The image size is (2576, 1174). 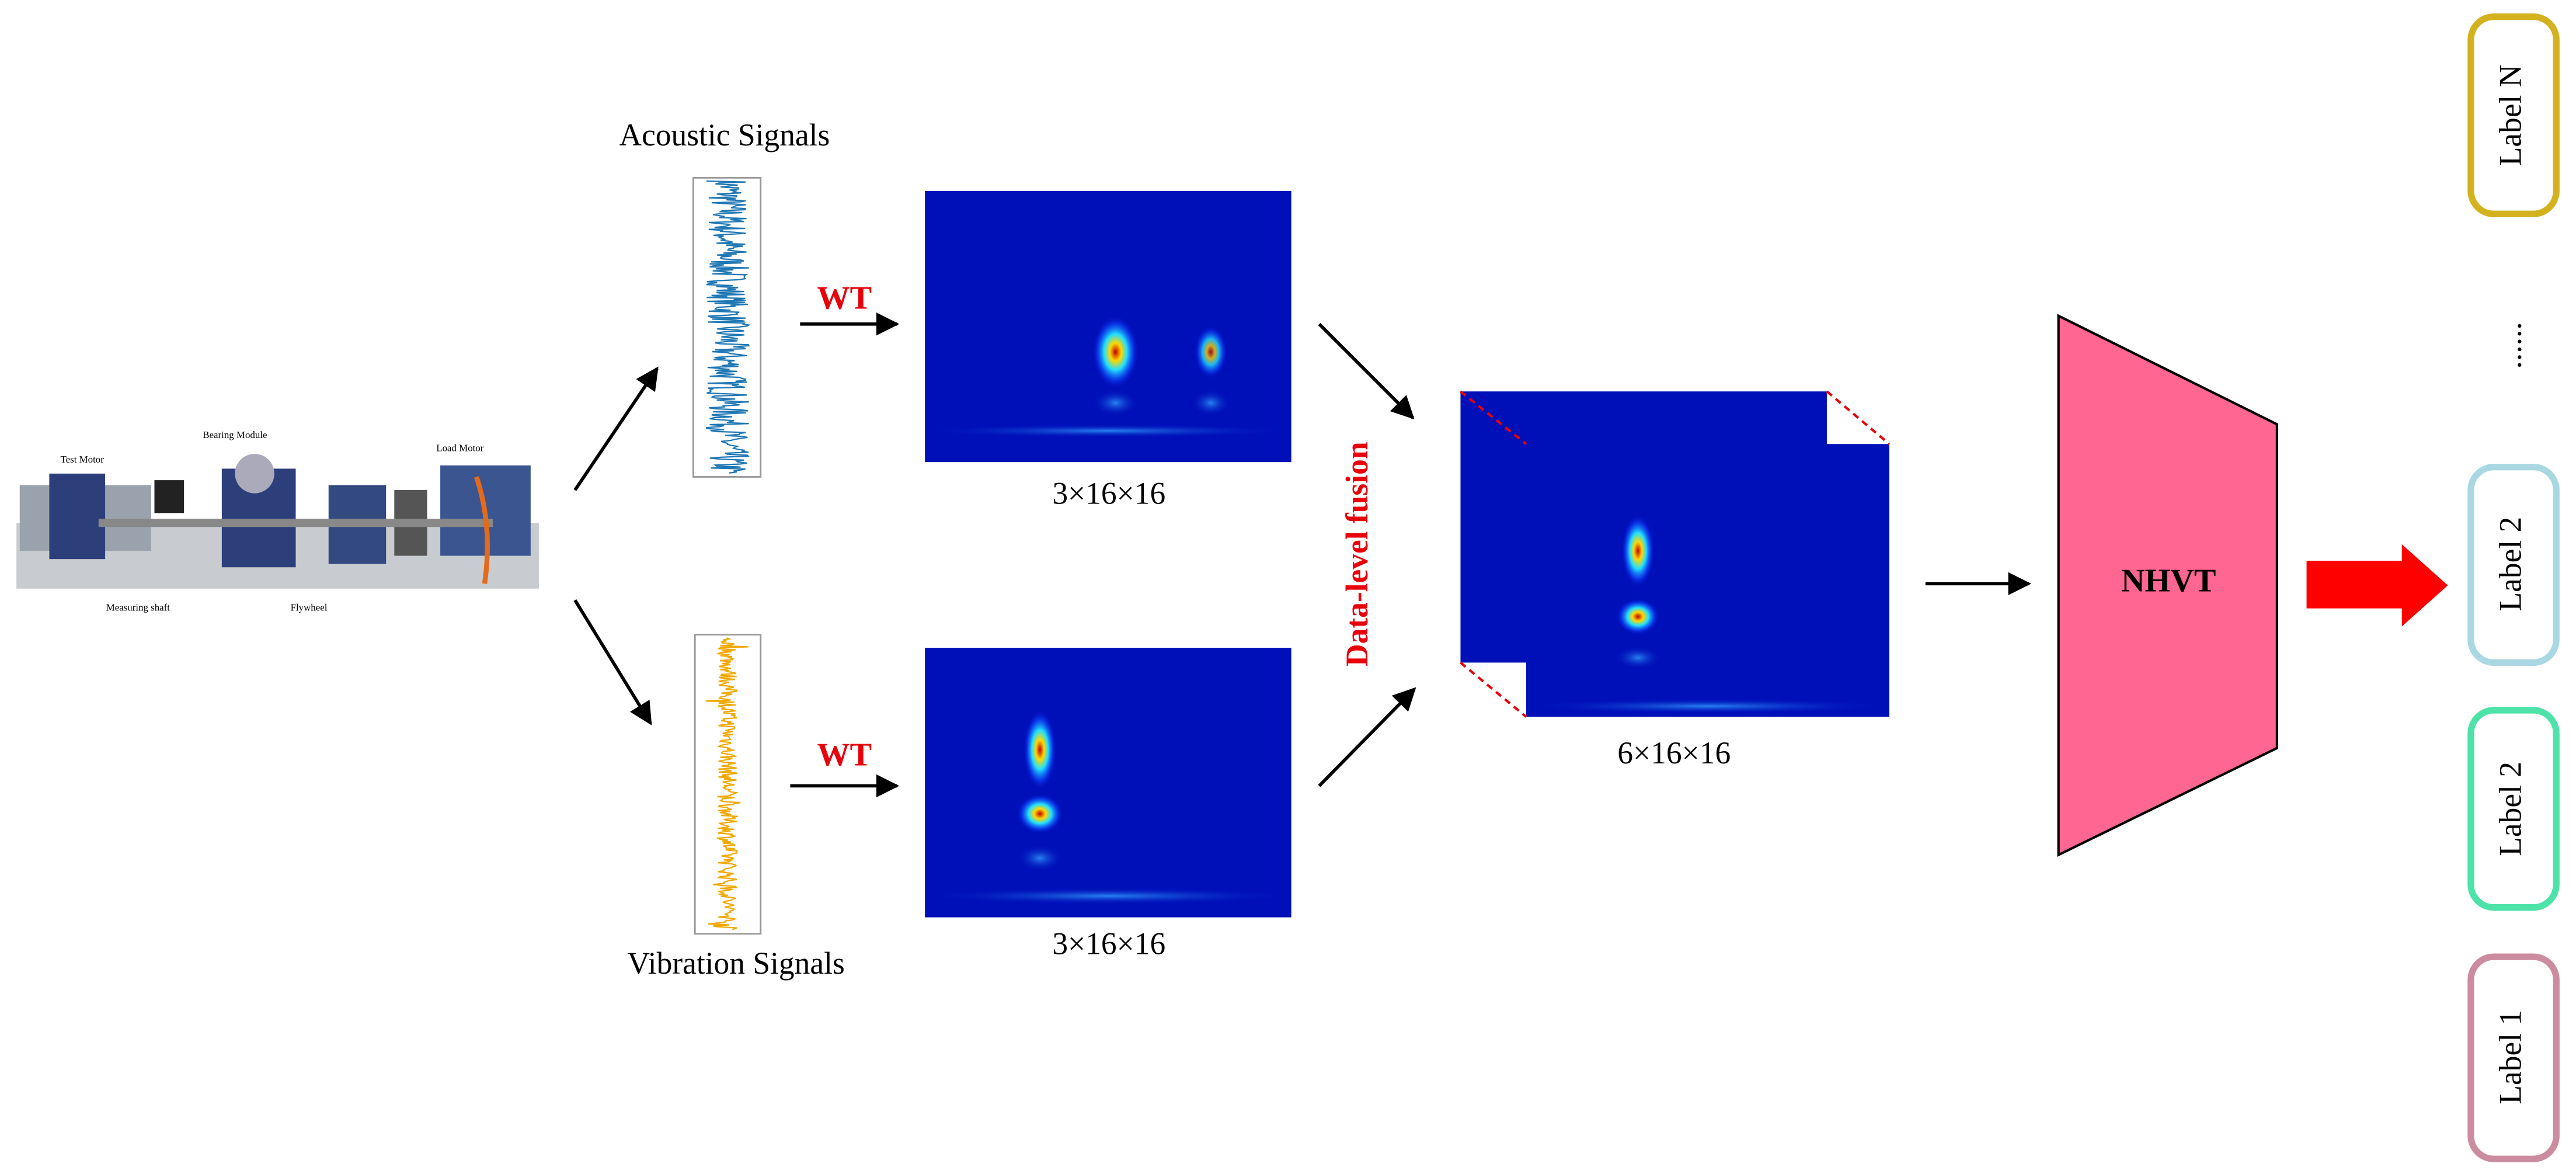 I want to click on output-label: Label 1, so click(x=2510, y=1057).